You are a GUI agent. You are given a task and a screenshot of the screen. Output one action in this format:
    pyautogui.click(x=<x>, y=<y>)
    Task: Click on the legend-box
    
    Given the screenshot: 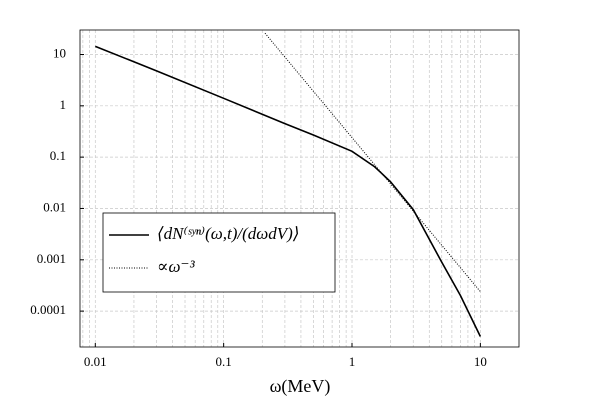 What is the action you would take?
    pyautogui.click(x=219, y=252)
    